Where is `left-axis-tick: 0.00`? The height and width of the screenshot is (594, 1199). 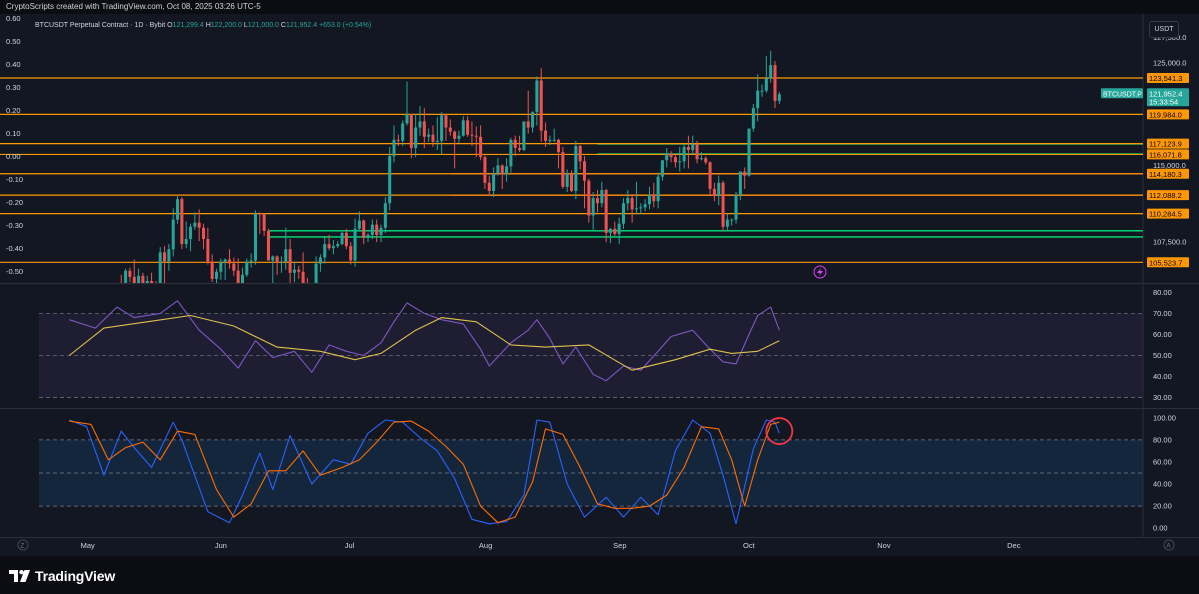 left-axis-tick: 0.00 is located at coordinates (13, 156).